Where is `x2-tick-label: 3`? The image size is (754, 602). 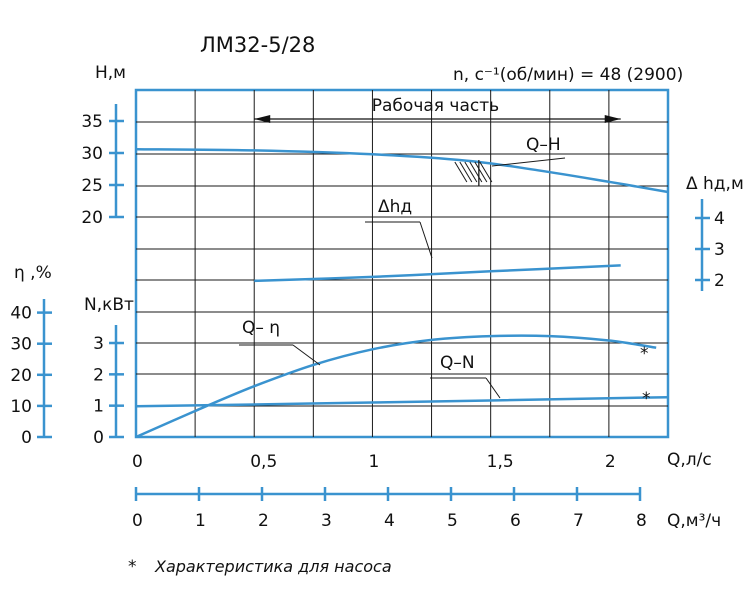 x2-tick-label: 3 is located at coordinates (326, 521).